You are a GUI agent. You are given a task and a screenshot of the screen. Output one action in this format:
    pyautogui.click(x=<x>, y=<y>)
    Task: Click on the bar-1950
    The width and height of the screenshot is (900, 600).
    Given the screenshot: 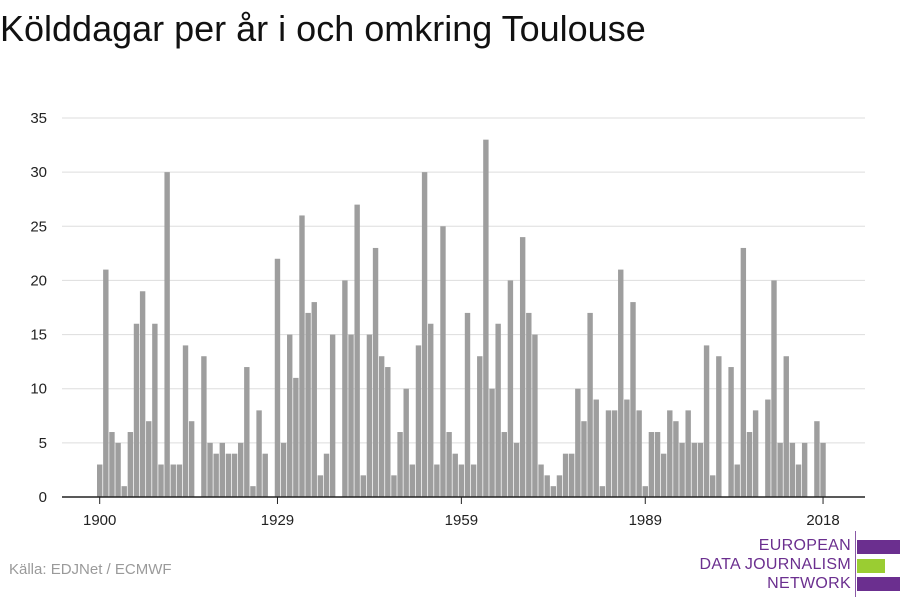 What is the action you would take?
    pyautogui.click(x=406, y=442)
    